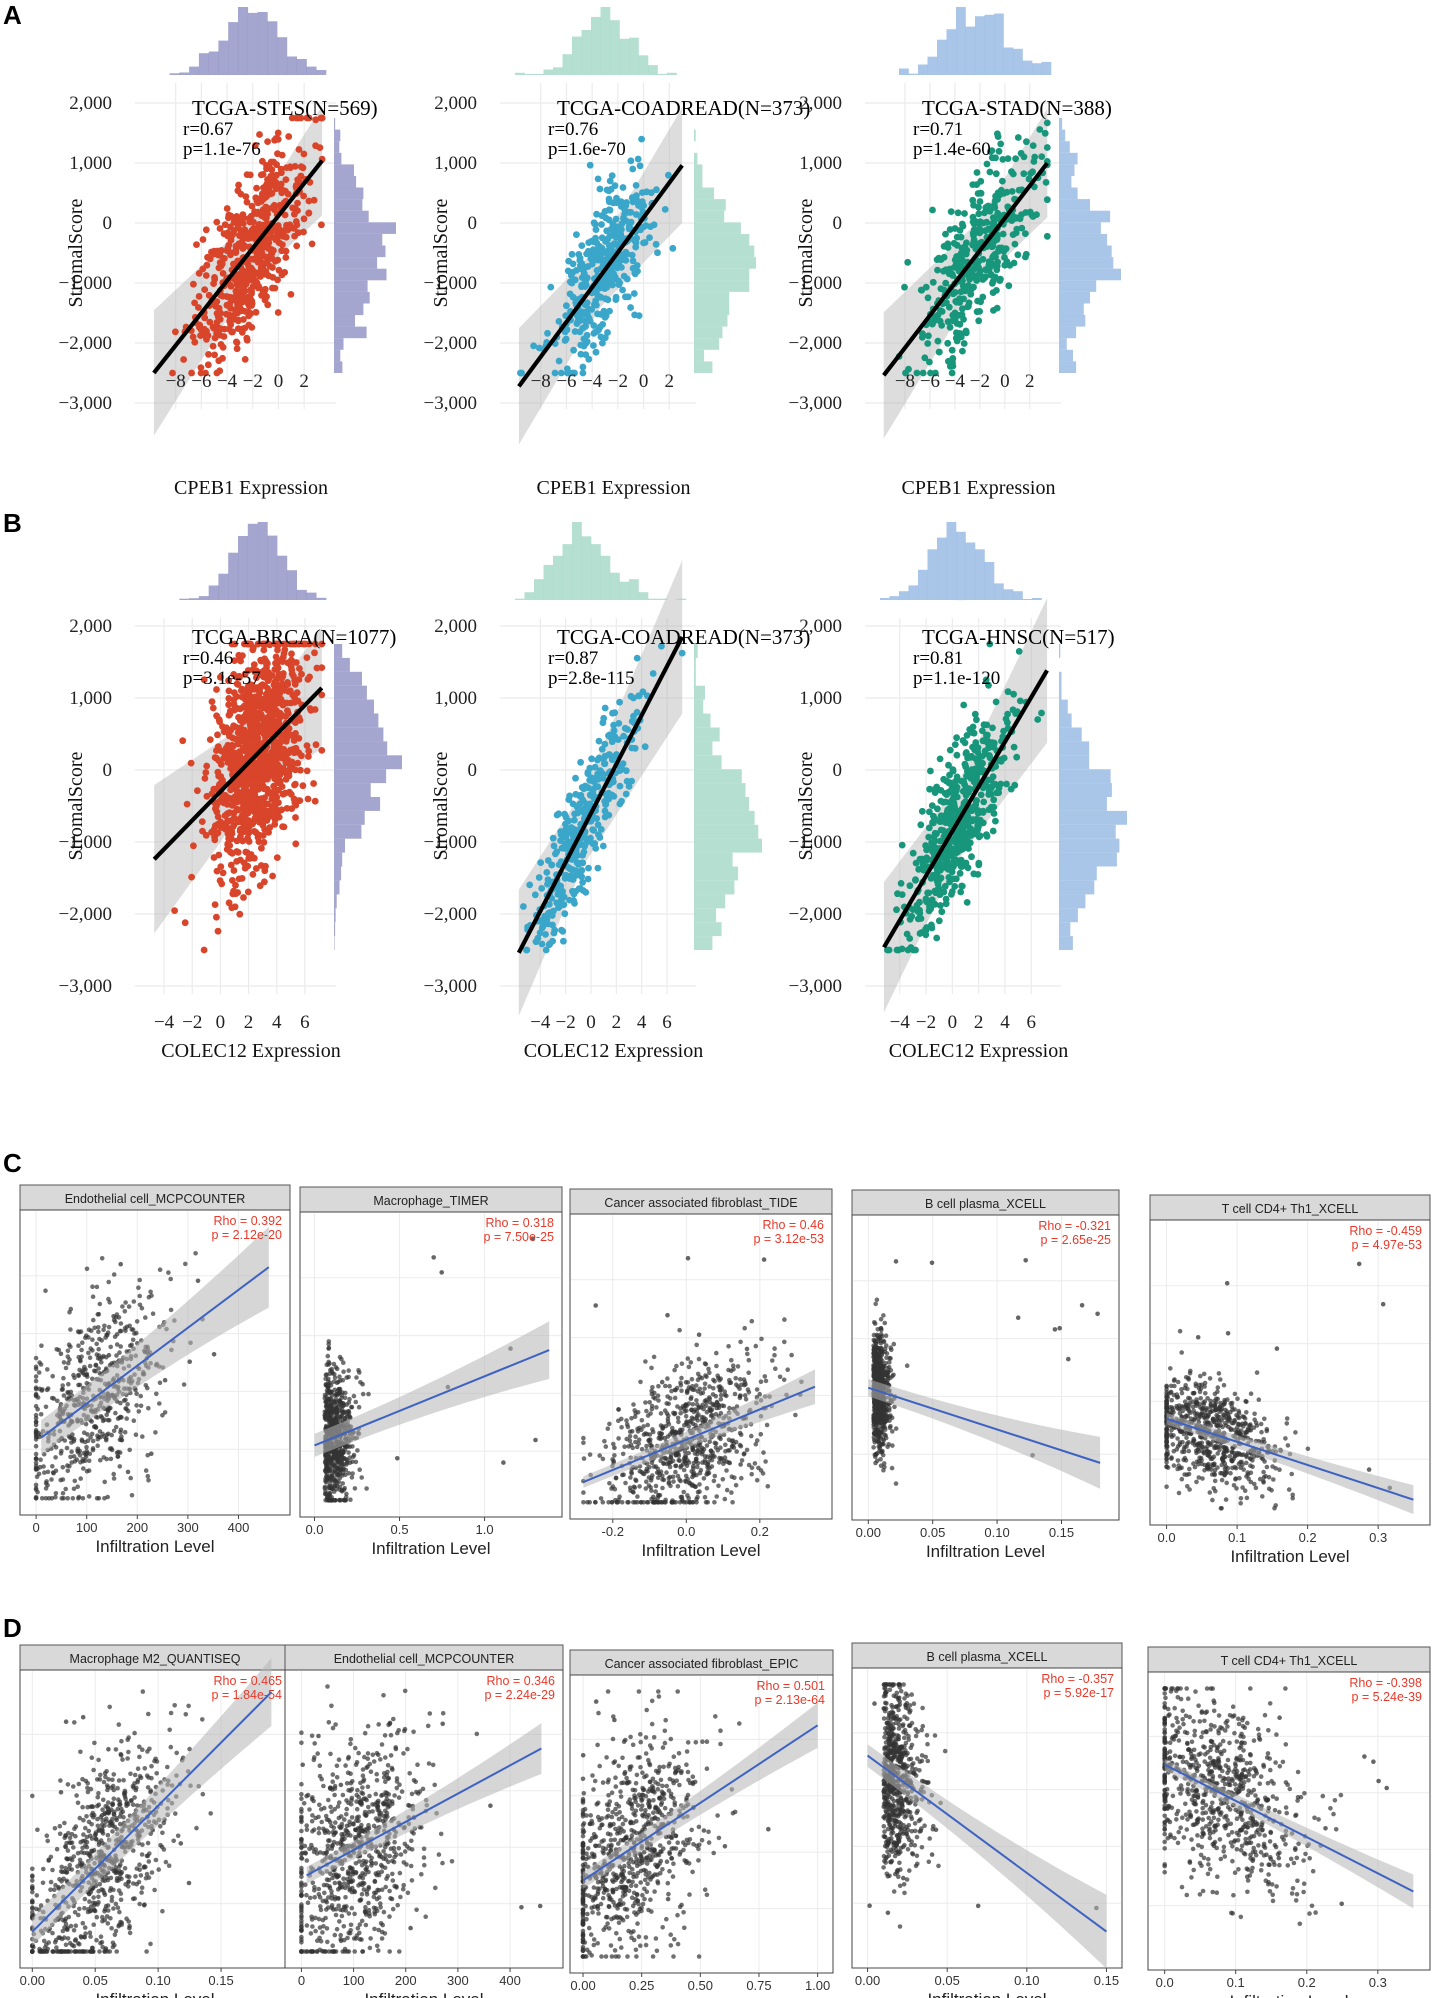 The image size is (1437, 1998). Describe the element at coordinates (12, 15) in the screenshot. I see `panel-letter-a: A` at that location.